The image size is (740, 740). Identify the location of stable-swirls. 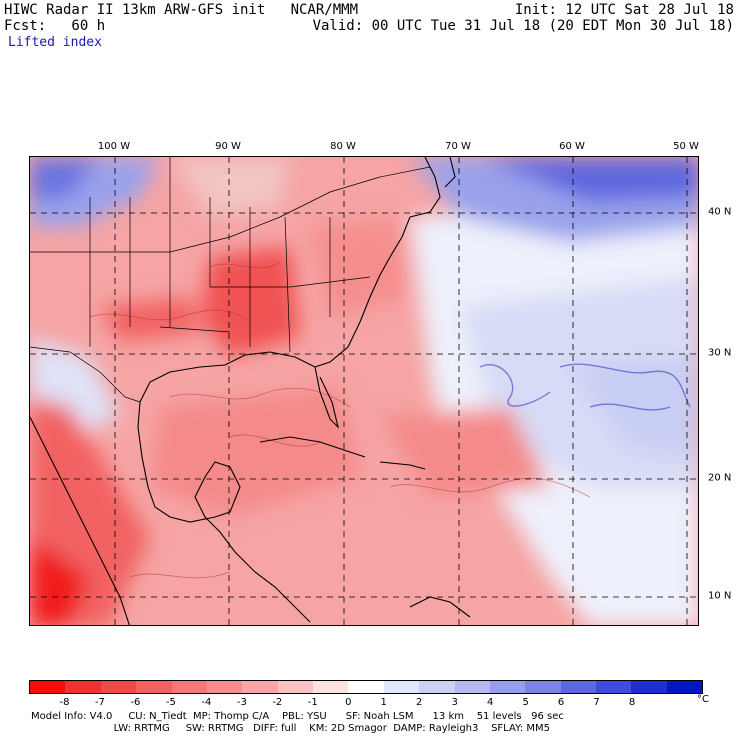
(585, 387).